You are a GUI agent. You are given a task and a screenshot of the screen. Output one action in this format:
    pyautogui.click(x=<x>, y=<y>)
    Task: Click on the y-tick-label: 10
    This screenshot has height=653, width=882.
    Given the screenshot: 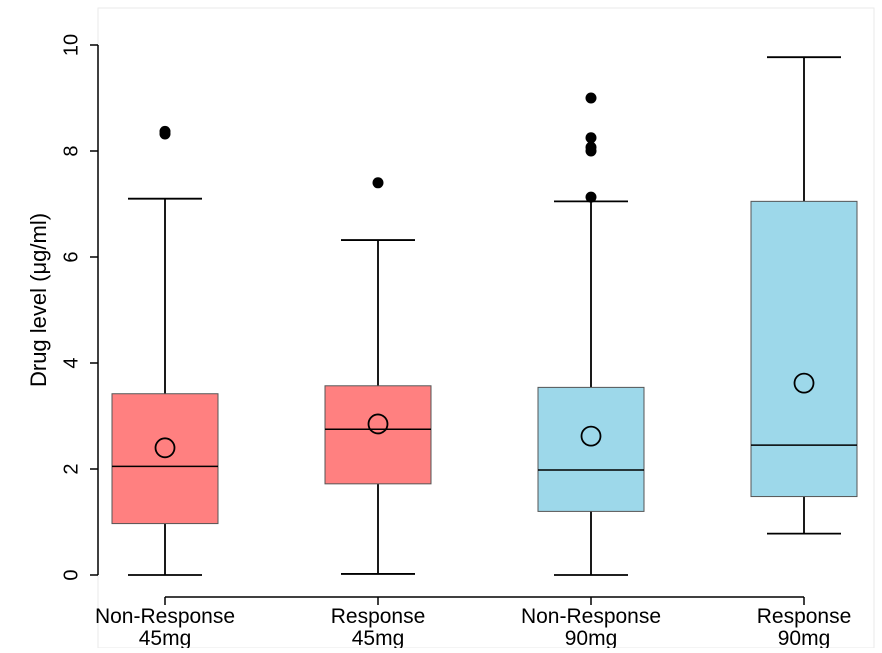 What is the action you would take?
    pyautogui.click(x=71, y=45)
    